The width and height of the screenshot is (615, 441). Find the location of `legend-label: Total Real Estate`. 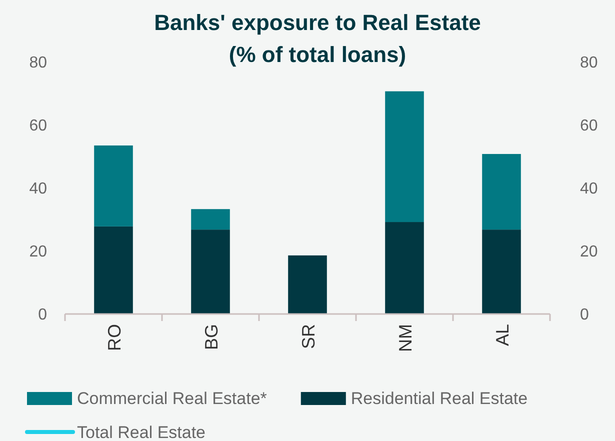

legend-label: Total Real Estate is located at coordinates (141, 431).